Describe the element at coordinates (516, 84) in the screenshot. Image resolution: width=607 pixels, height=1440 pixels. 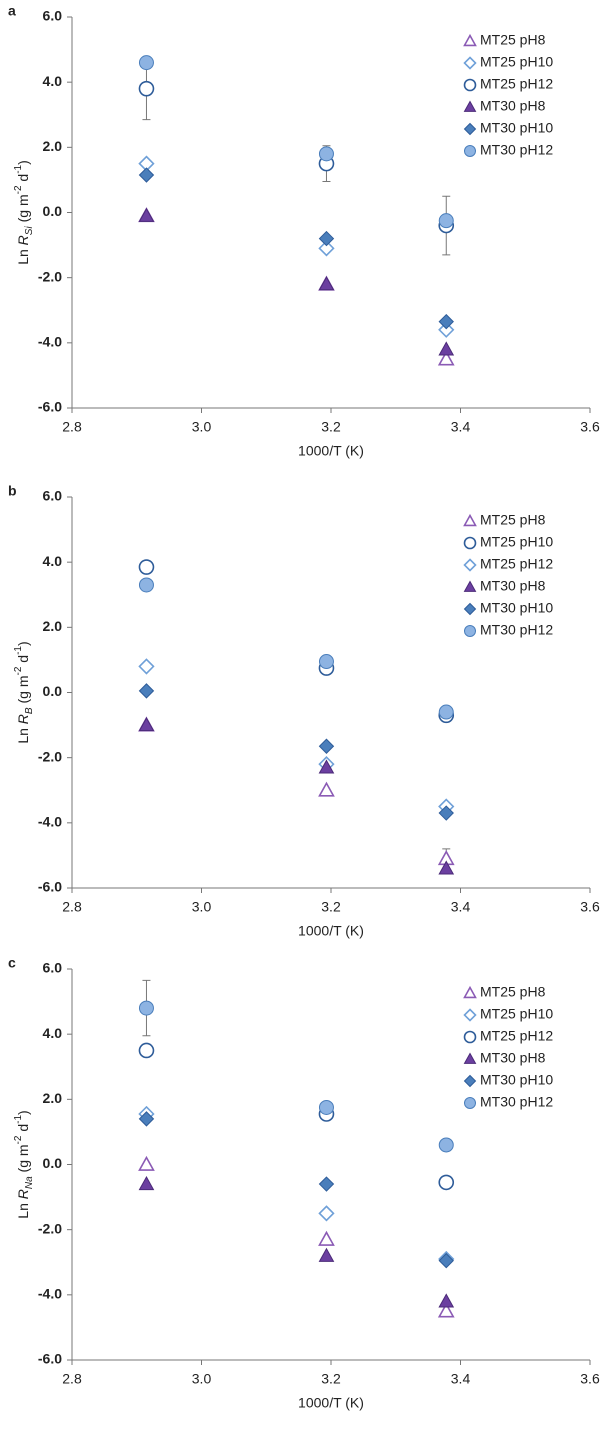
I see `legend-label: MT25 pH12` at that location.